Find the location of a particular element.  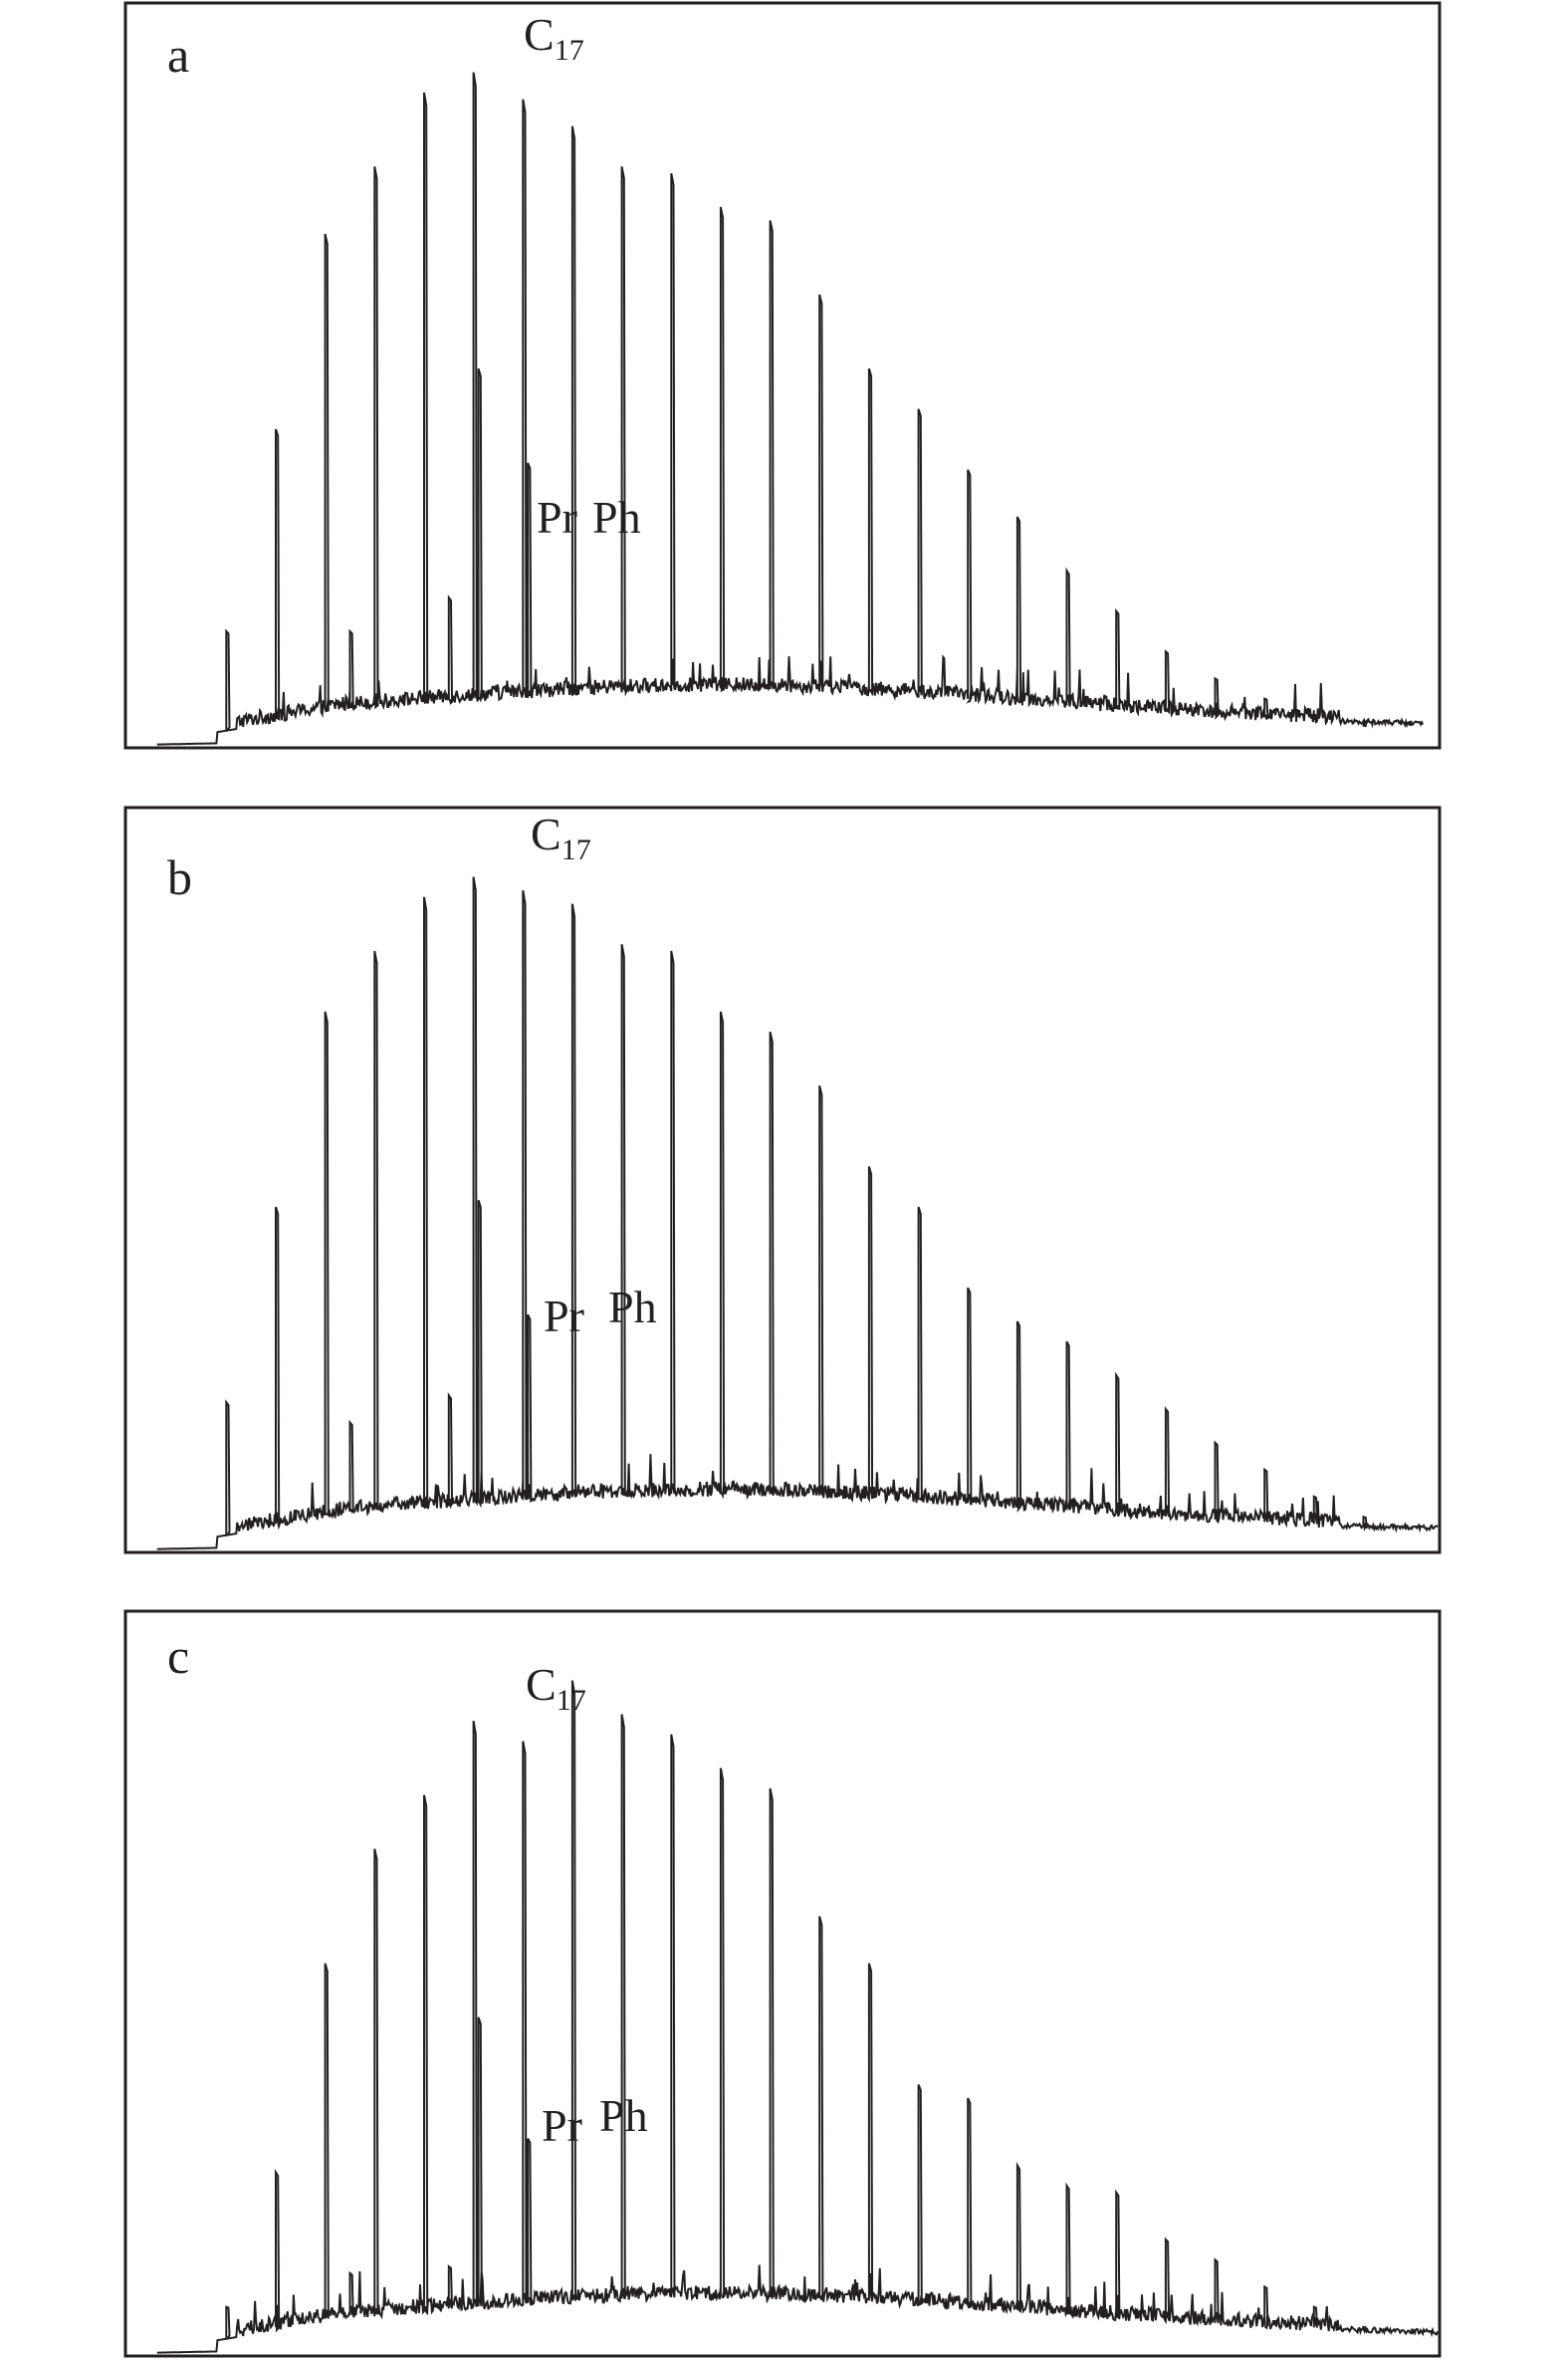

panel-a-pr-label: Pr is located at coordinates (557, 517).